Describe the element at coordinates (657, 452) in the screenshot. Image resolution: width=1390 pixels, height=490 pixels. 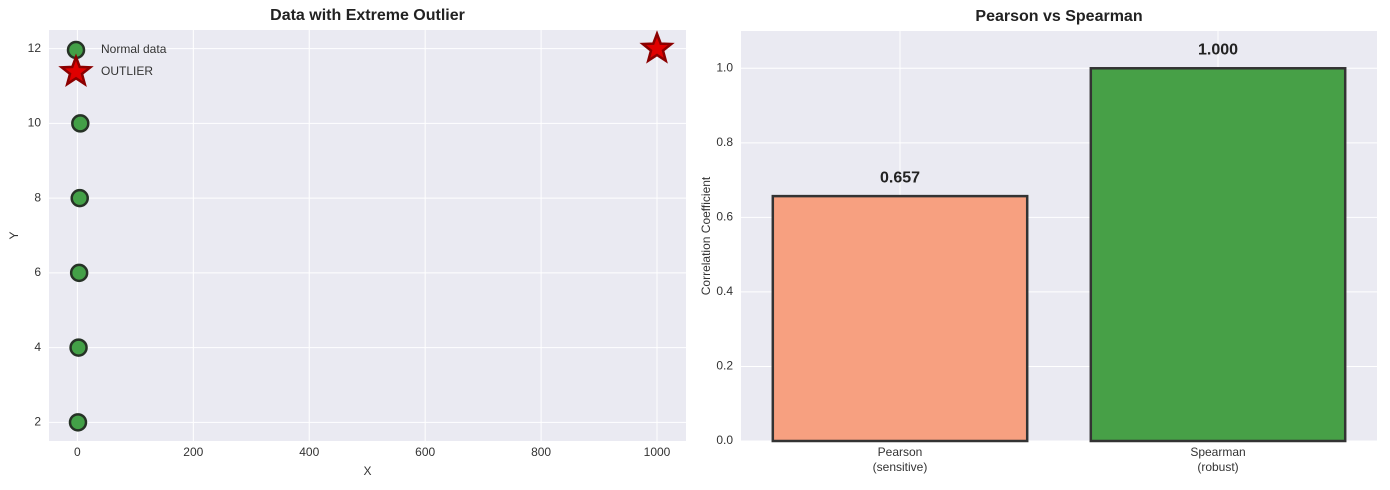
I see `x-tick-label: 1000` at that location.